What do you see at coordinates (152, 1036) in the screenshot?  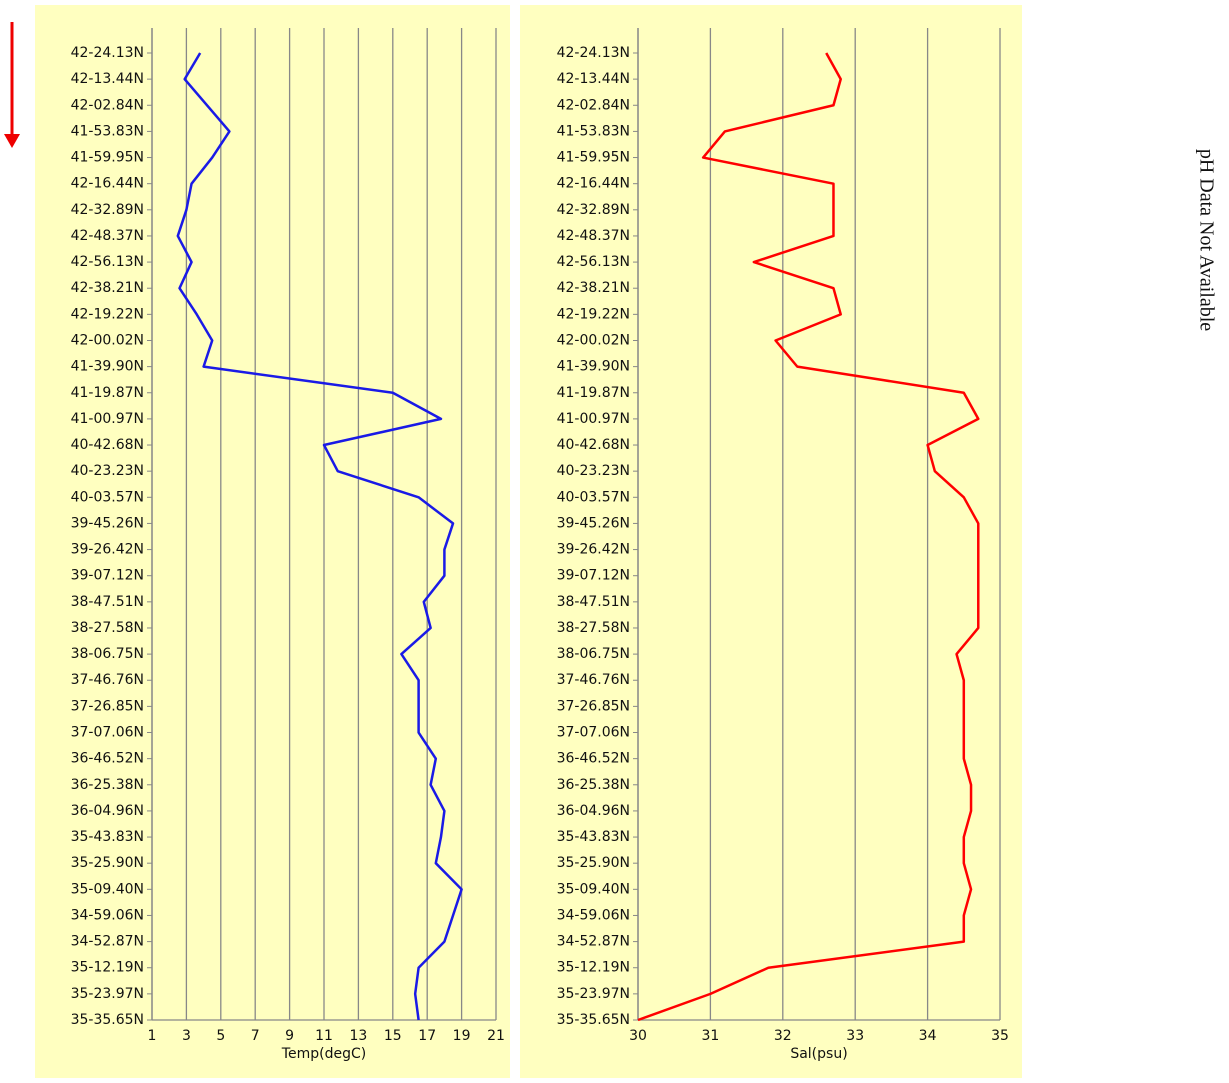 I see `x-tick-label: 1` at bounding box center [152, 1036].